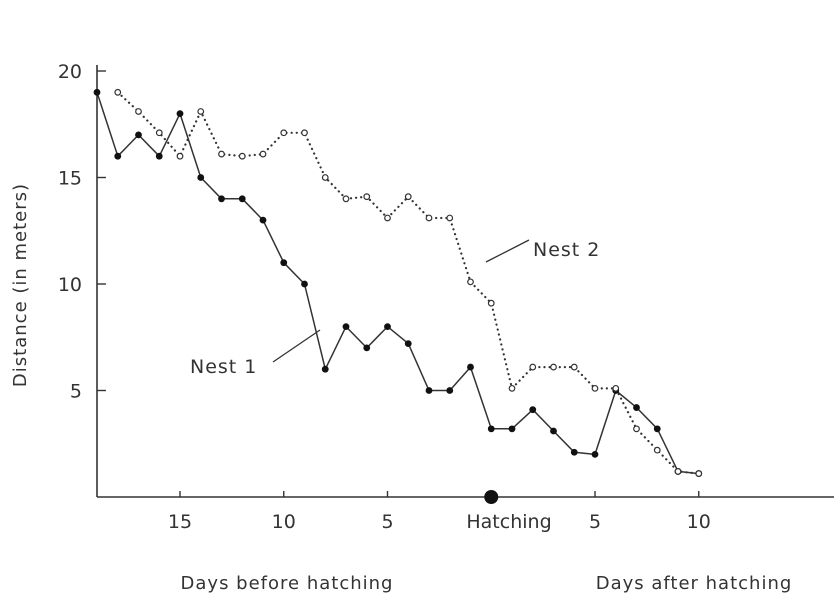  What do you see at coordinates (76, 392) in the screenshot?
I see `y-tick-label: 5` at bounding box center [76, 392].